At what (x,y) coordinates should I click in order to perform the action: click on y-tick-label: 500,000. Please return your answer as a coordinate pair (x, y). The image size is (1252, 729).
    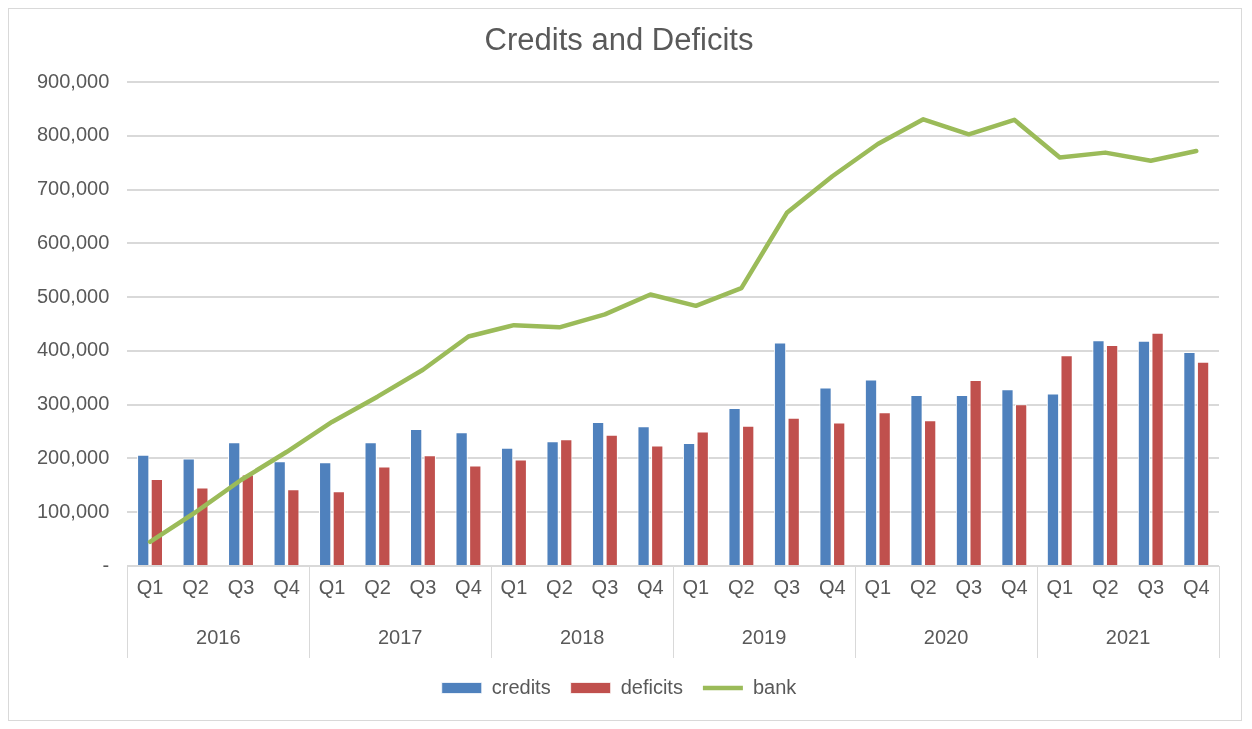
    Looking at the image, I should click on (73, 295).